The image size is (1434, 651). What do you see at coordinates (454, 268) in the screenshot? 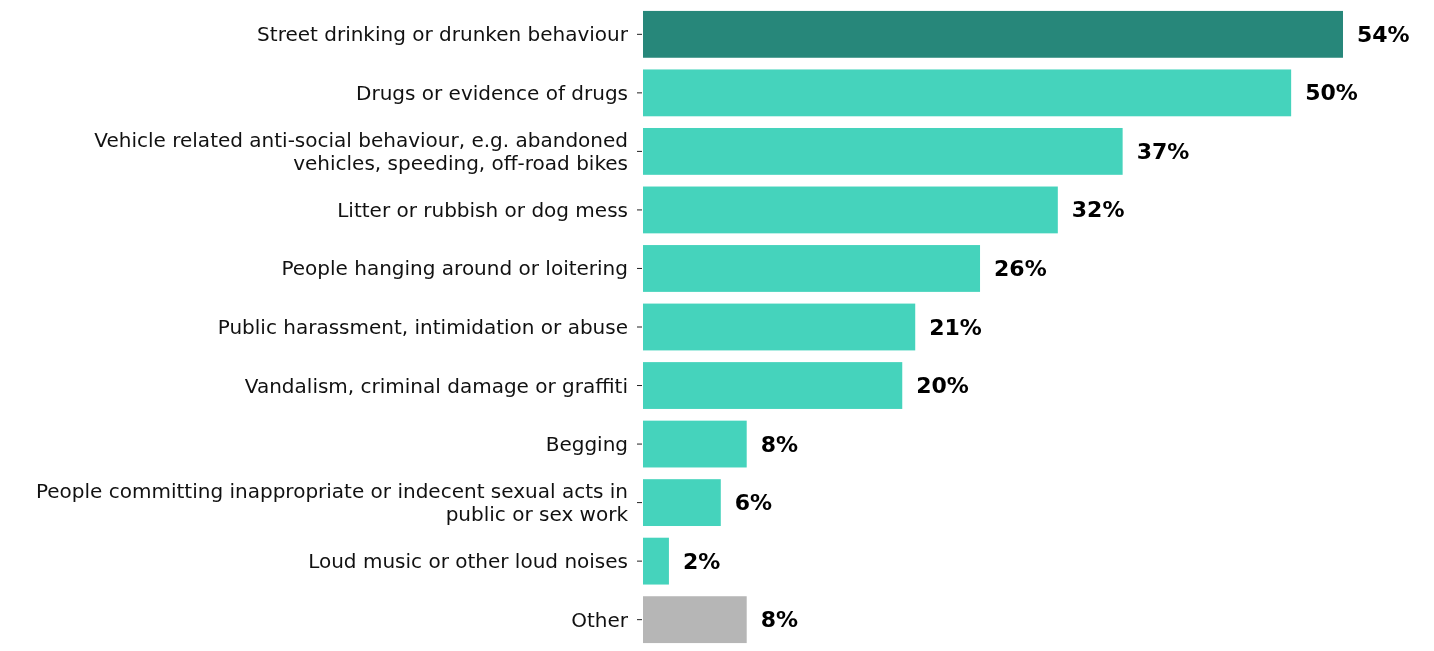
I see `y-tick-label: People hanging around or loitering` at bounding box center [454, 268].